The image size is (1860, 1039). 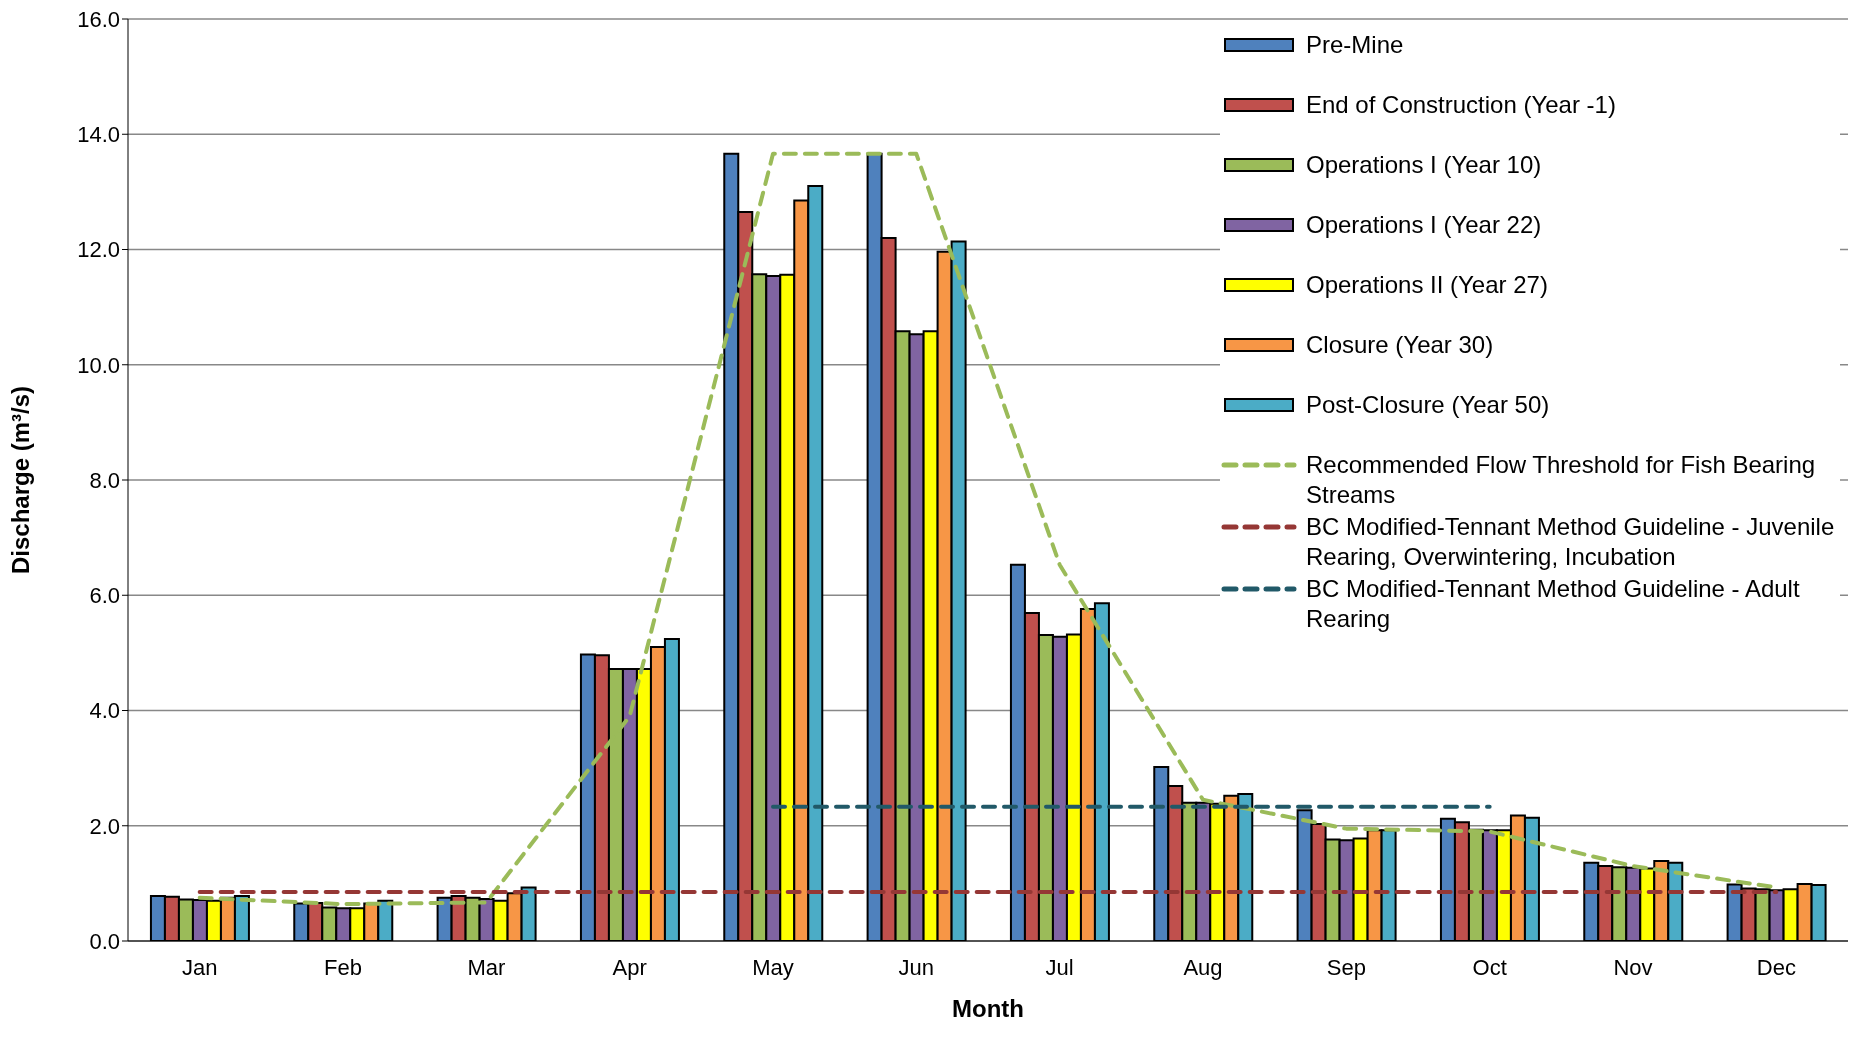 What do you see at coordinates (104, 596) in the screenshot?
I see `y-tick-label: 6.0` at bounding box center [104, 596].